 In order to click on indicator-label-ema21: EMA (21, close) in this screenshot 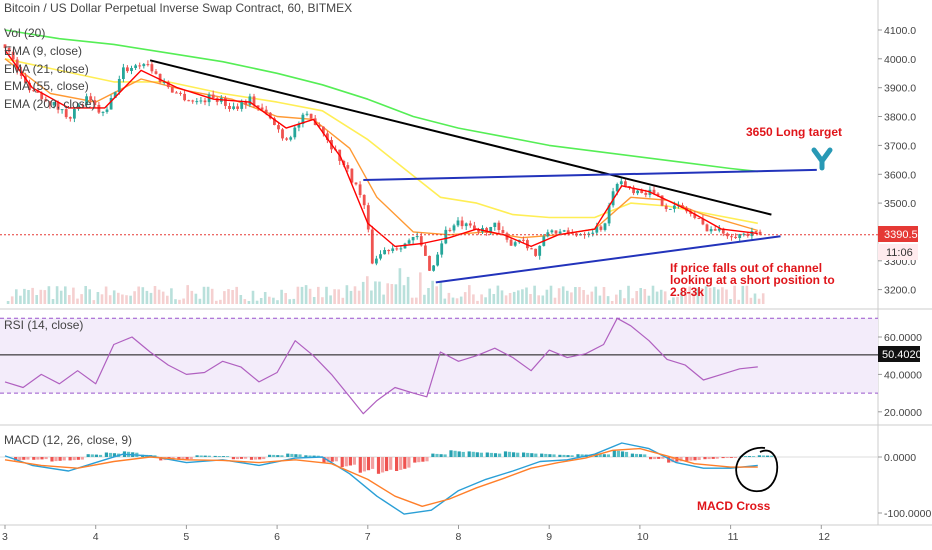, I will do `click(46, 69)`.